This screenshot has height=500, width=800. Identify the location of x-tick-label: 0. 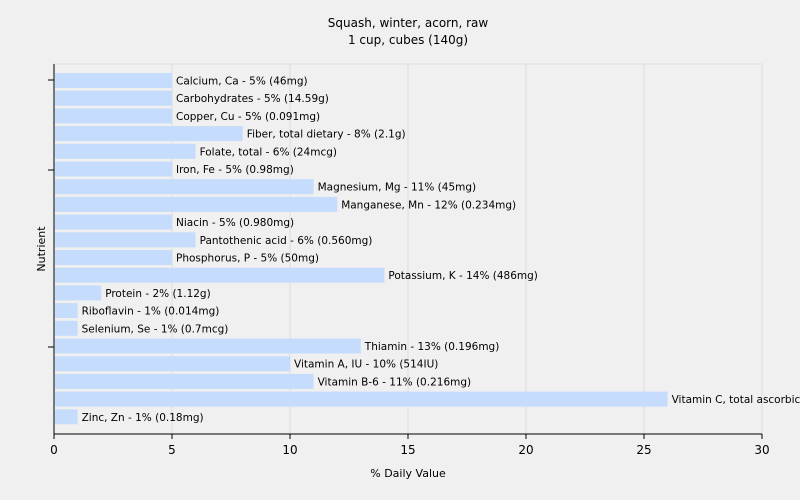
(54, 450).